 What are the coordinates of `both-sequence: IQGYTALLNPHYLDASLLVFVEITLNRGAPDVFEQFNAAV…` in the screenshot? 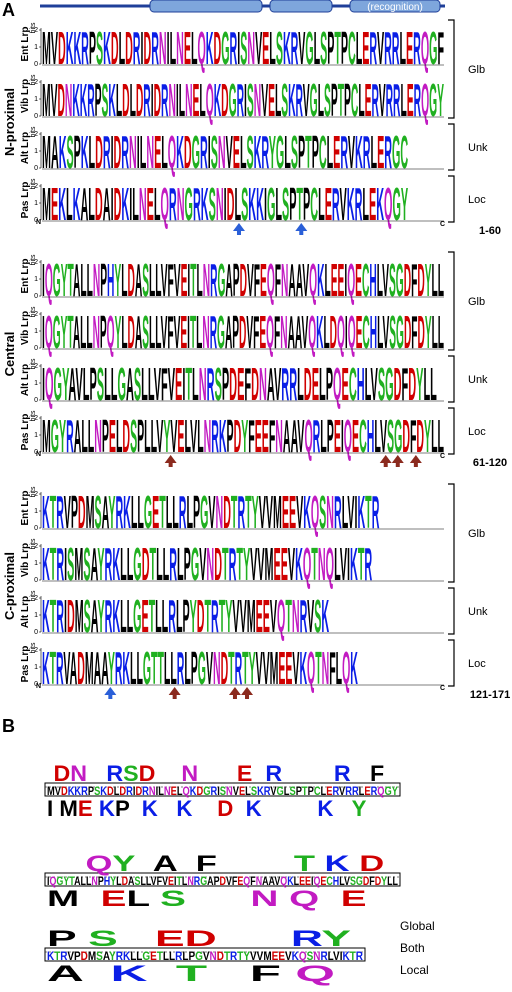 It's located at (222, 881).